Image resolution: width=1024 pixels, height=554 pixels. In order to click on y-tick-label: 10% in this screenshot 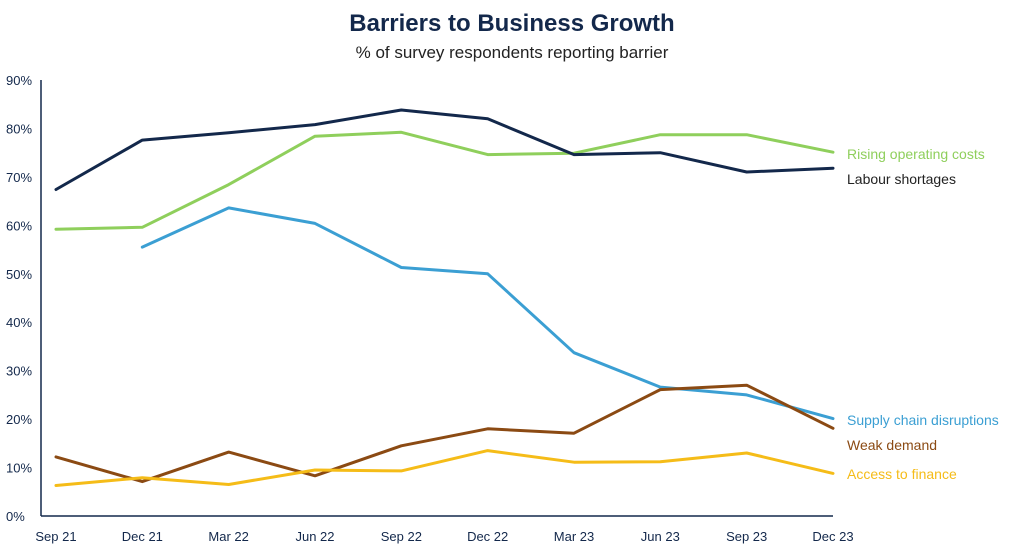, I will do `click(19, 468)`.